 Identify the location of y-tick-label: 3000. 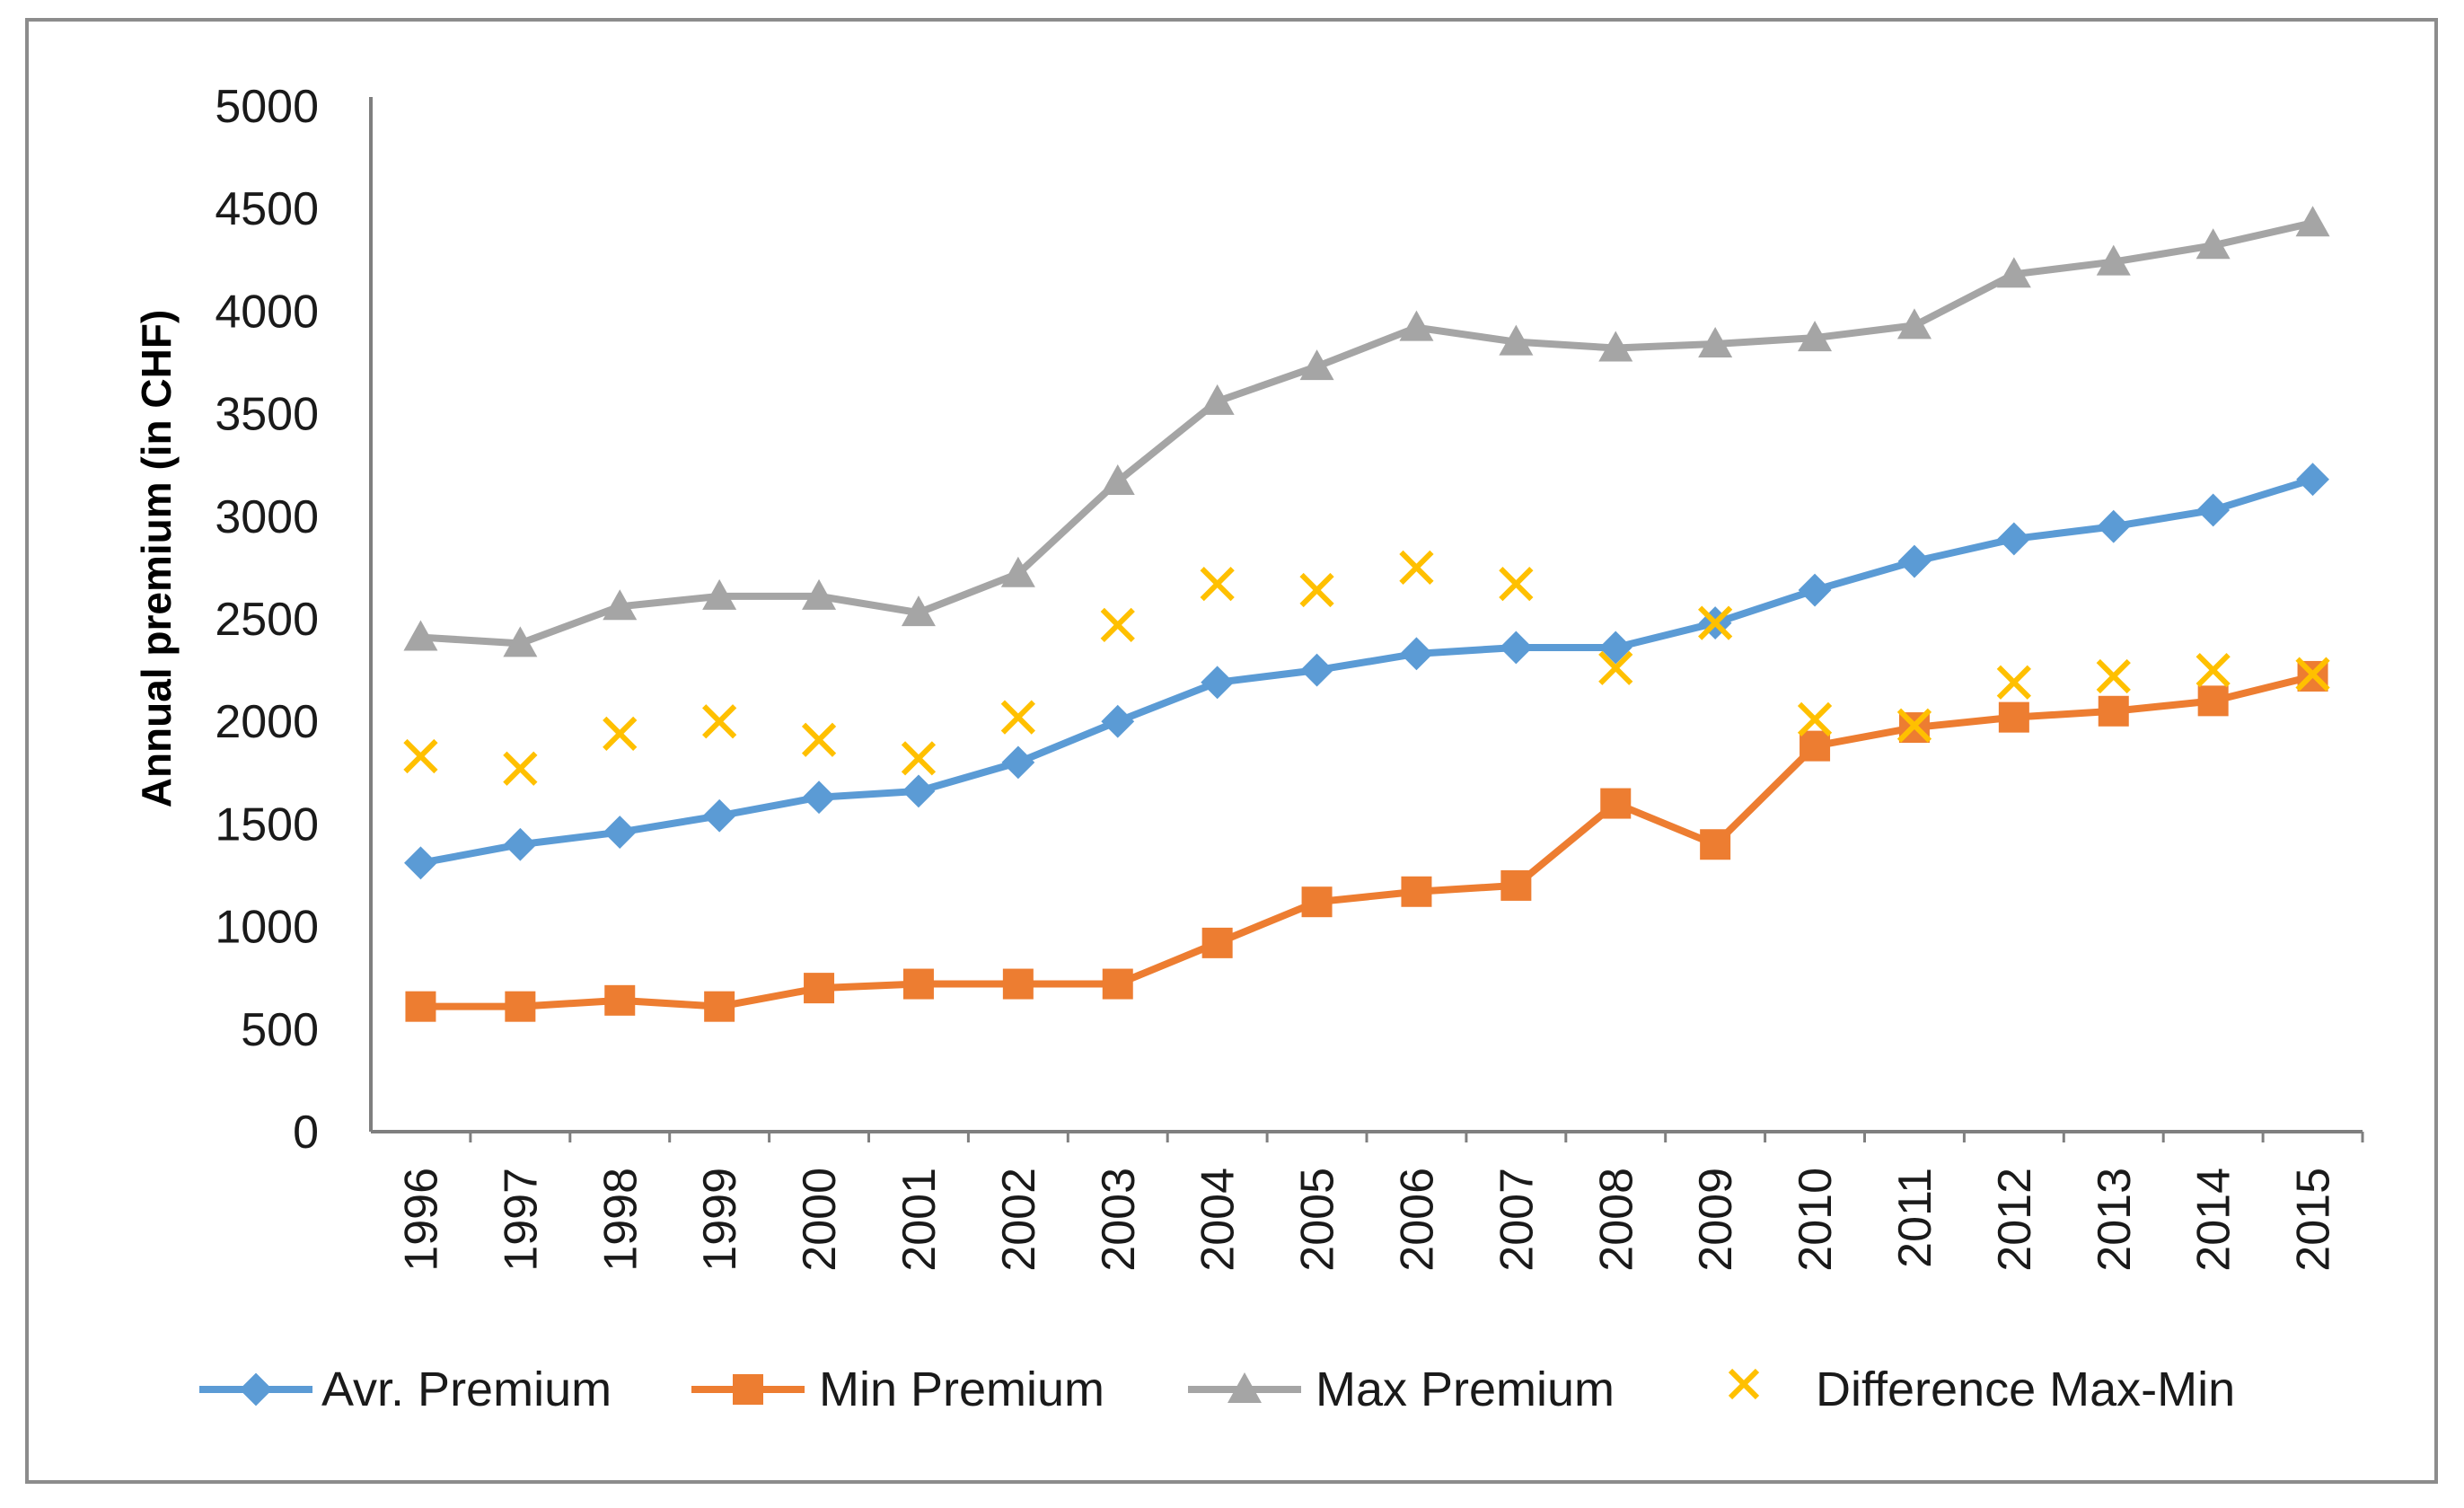
(267, 517).